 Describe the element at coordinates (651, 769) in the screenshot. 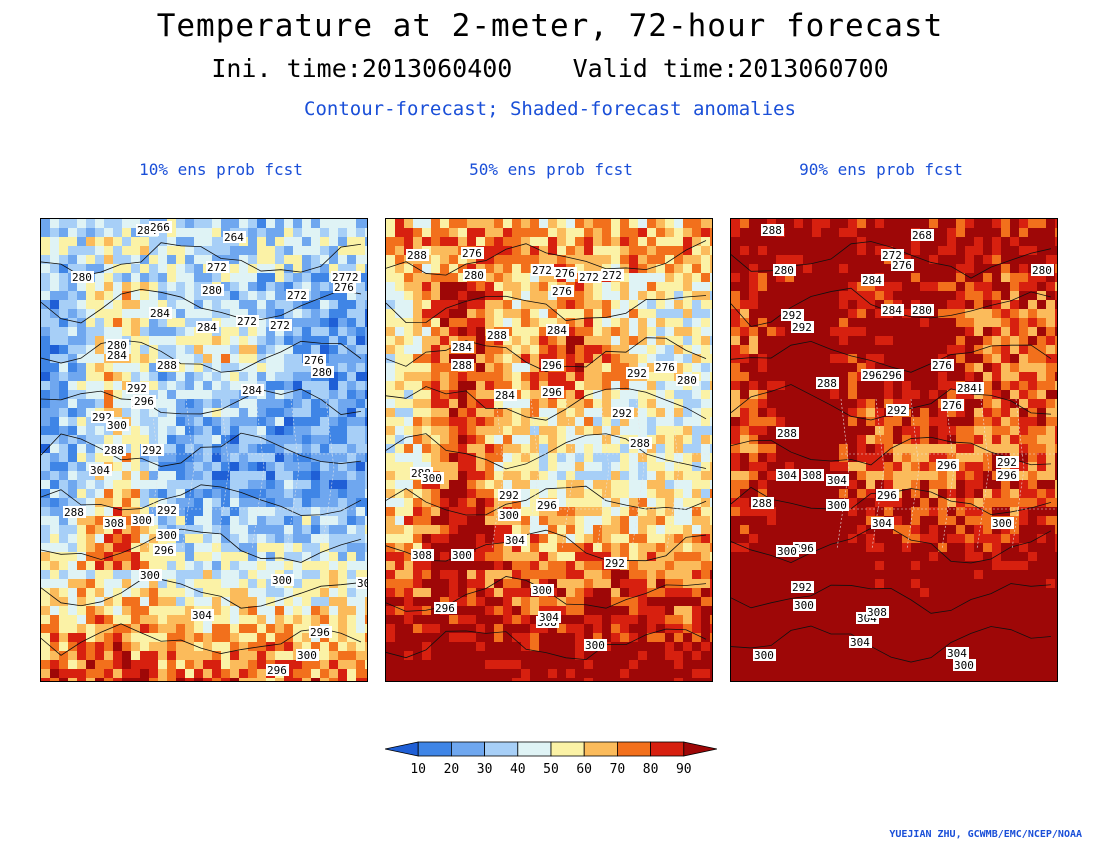

I see `colorbar-tick-label: 80` at that location.